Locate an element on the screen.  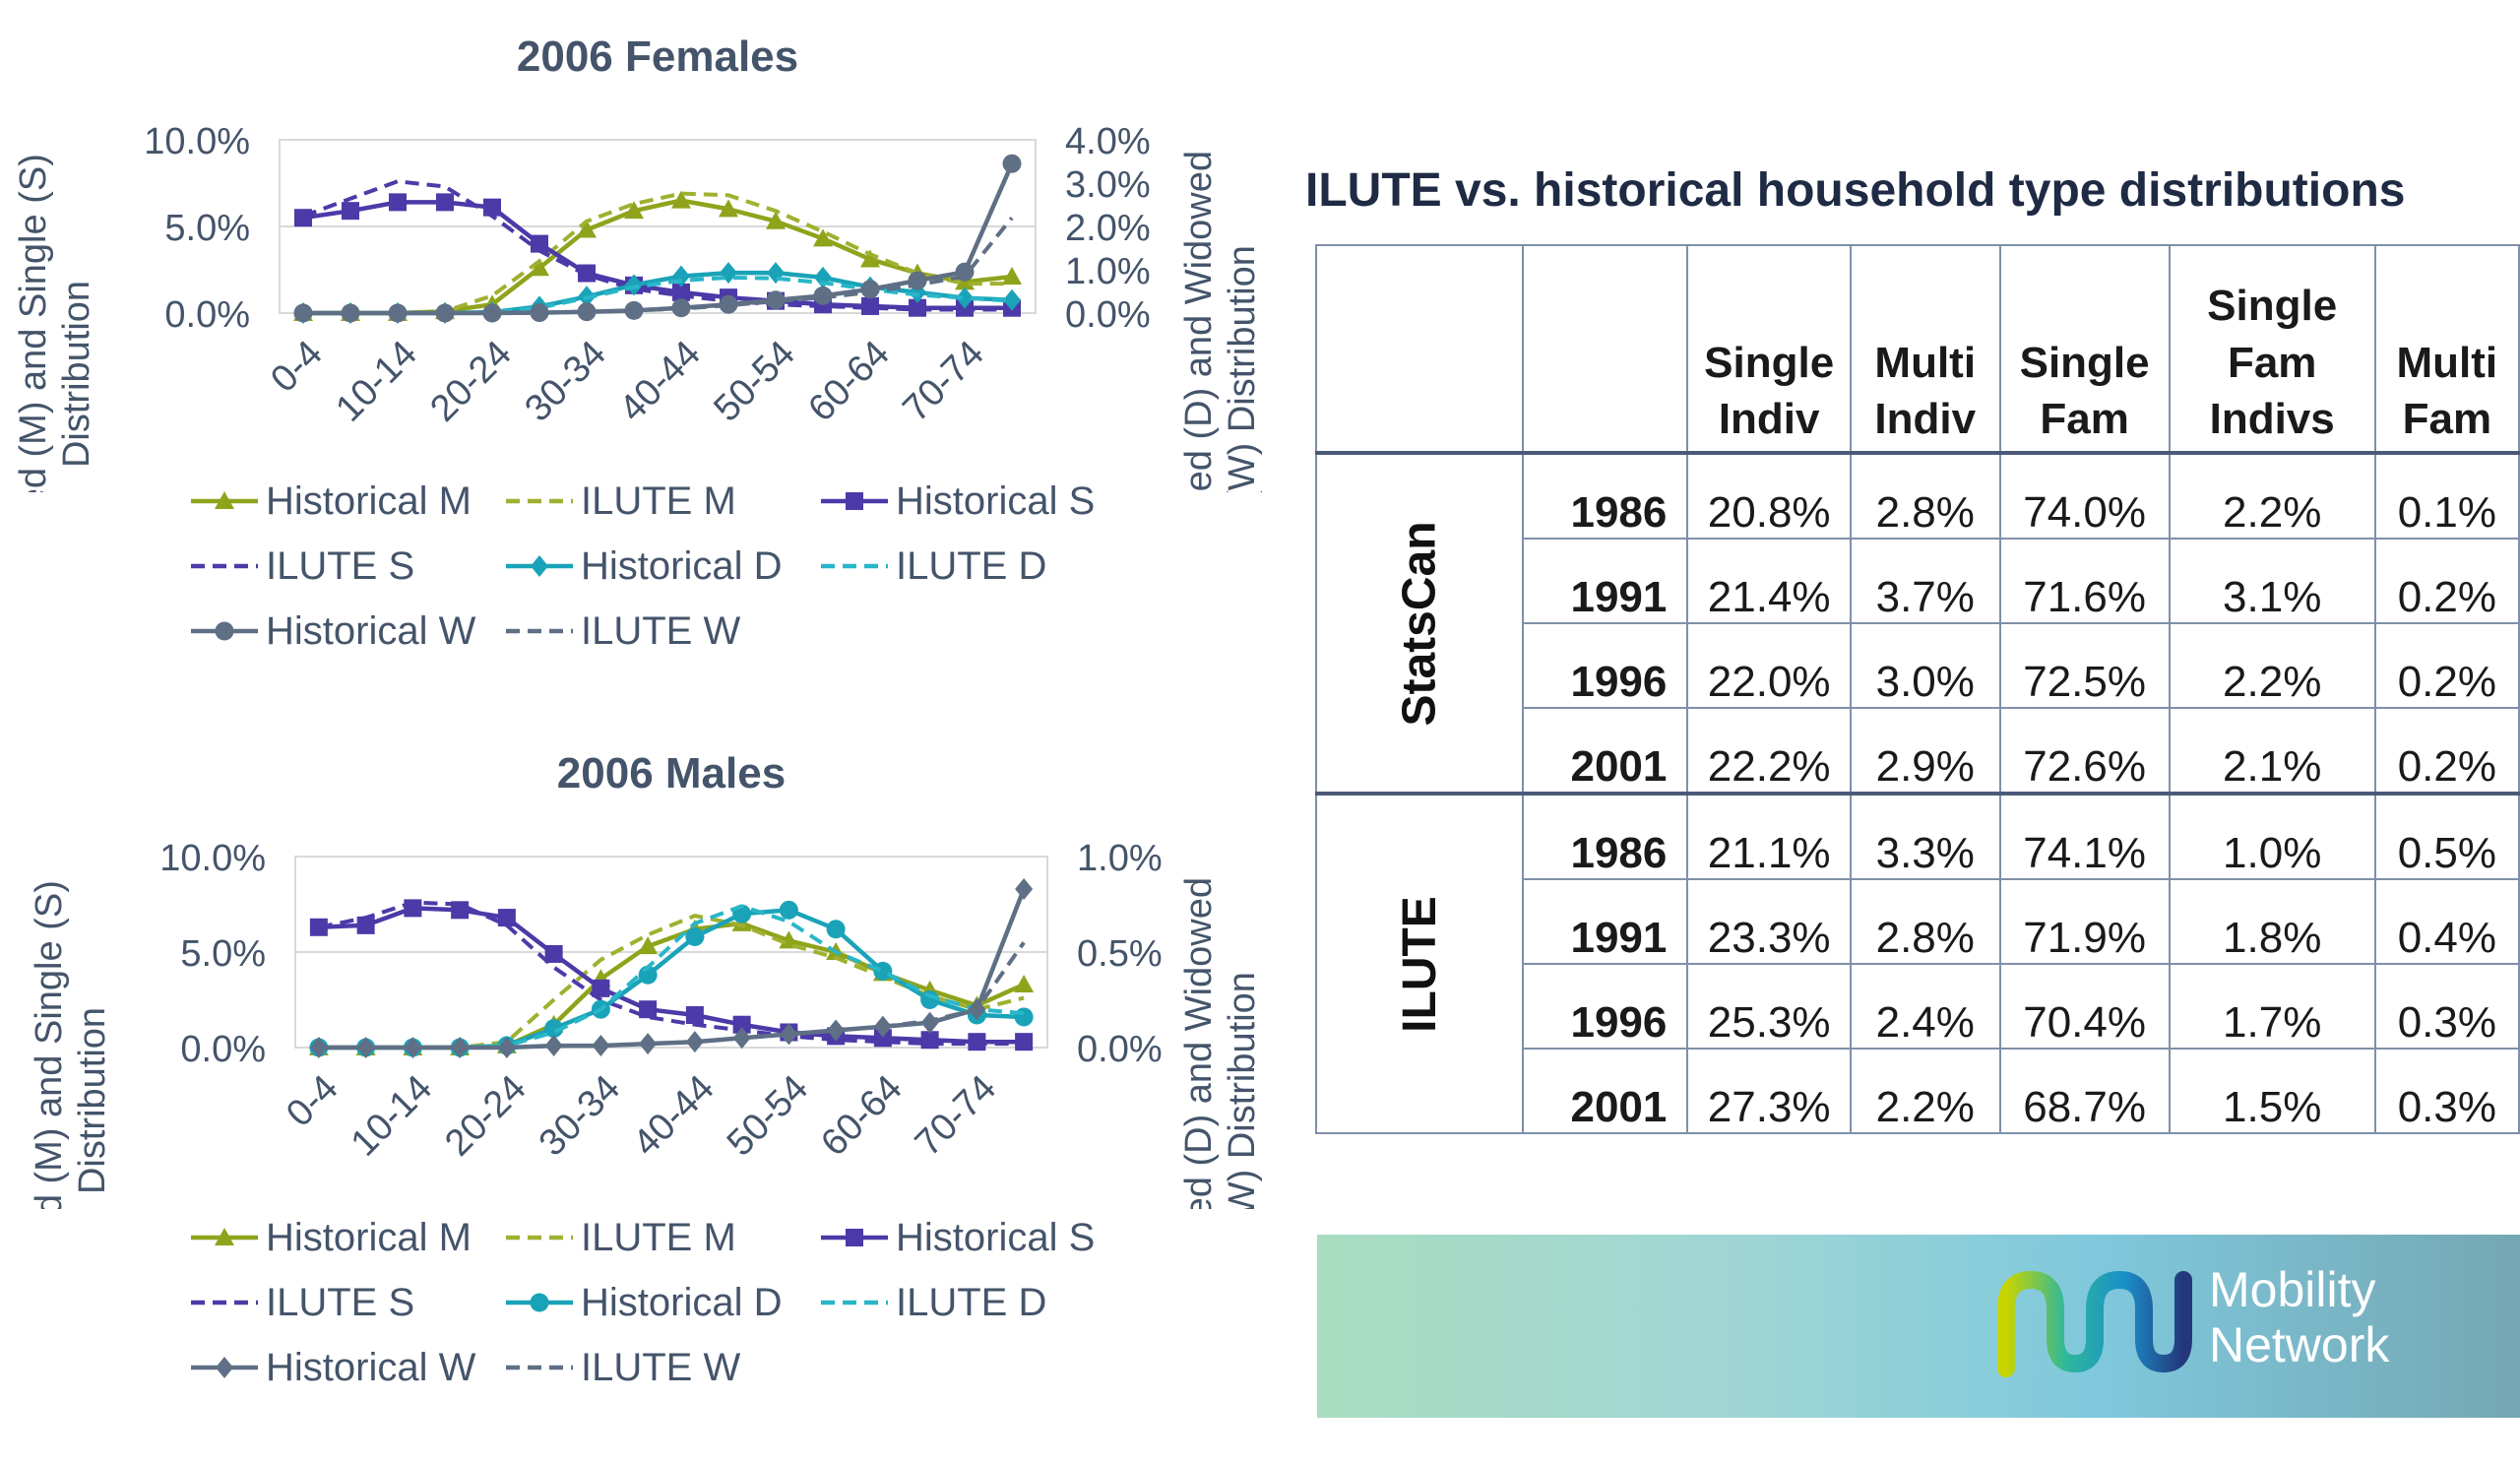
column-header: Multi Fam is located at coordinates (2446, 349).